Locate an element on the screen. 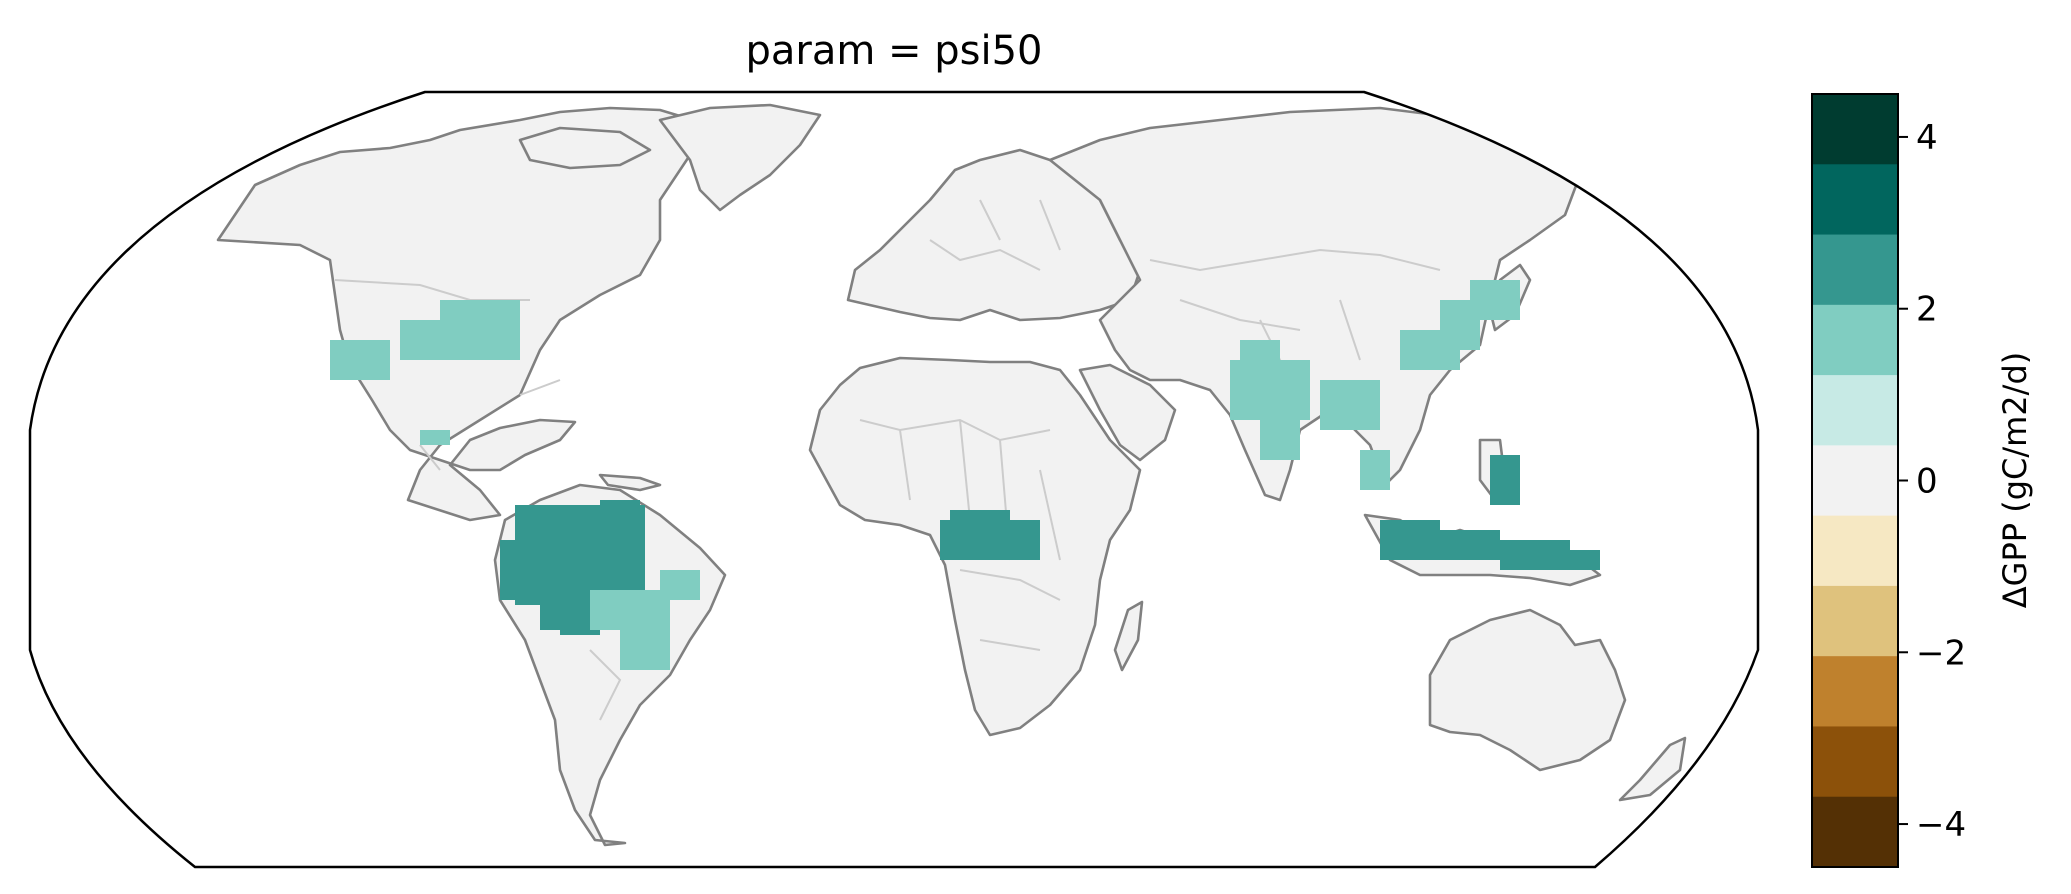 This screenshot has width=2071, height=894. colorbar-tick-label: −2 is located at coordinates (1941, 653).